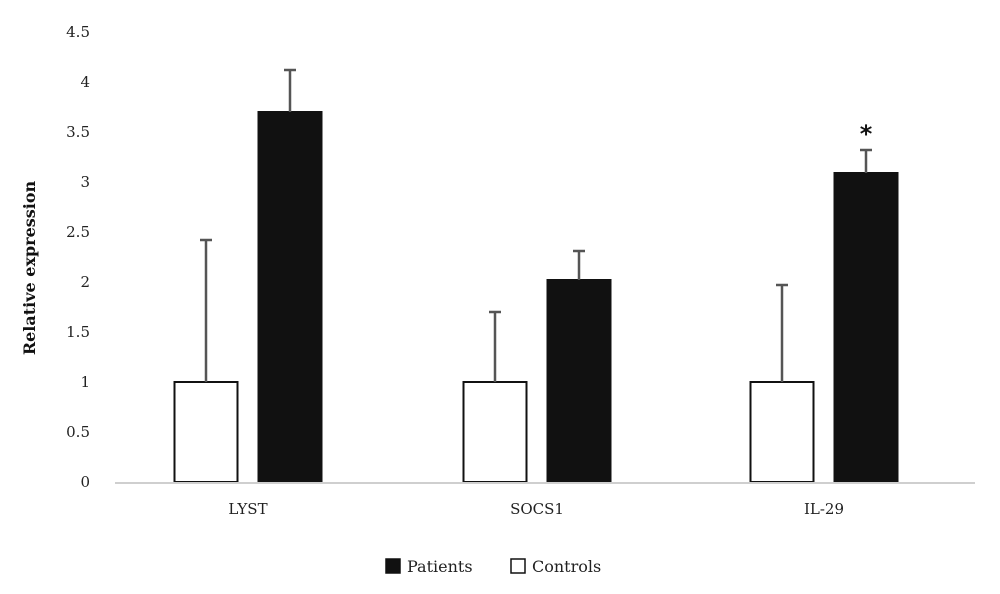 The height and width of the screenshot is (594, 1000). Describe the element at coordinates (78, 257) in the screenshot. I see `y-axis-ticks: 0 0.5 1 1.5 2 2.5 3 3.5 4 4.5` at that location.